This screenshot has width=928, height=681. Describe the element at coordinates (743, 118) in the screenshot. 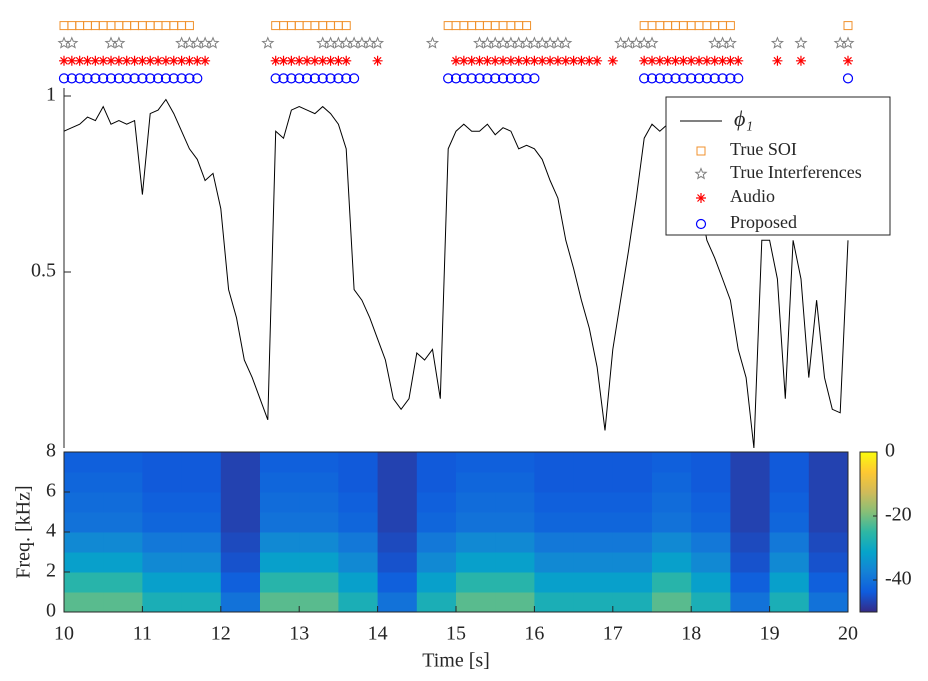

I see `legend-label: ϕ₁` at that location.